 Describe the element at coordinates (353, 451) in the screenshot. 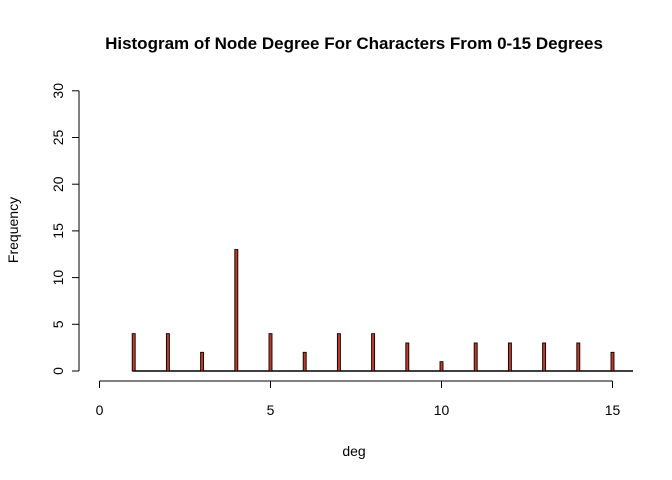

I see `x-axis-label: deg` at that location.